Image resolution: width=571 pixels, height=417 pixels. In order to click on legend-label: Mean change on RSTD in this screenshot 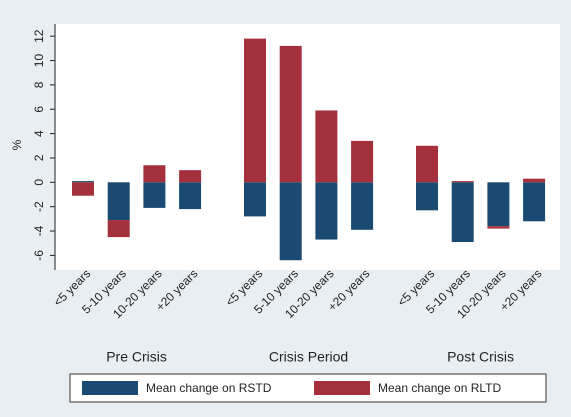, I will do `click(209, 388)`.